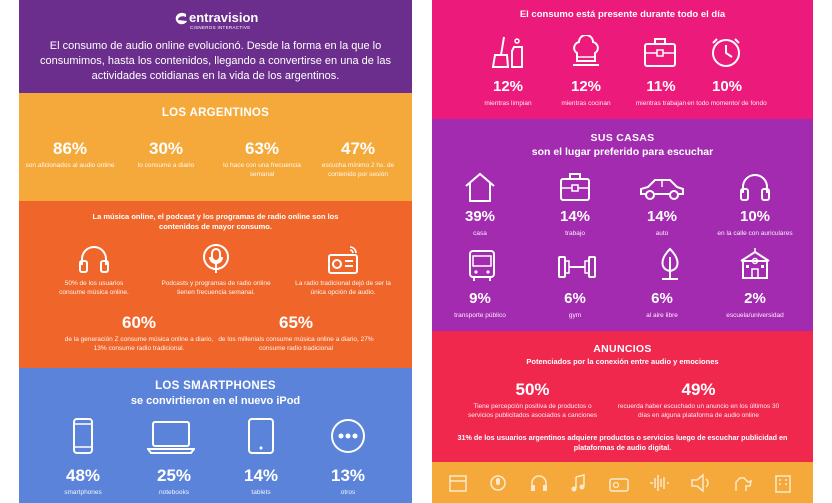  I want to click on device-stat: 48% smartphones, so click(83, 482).